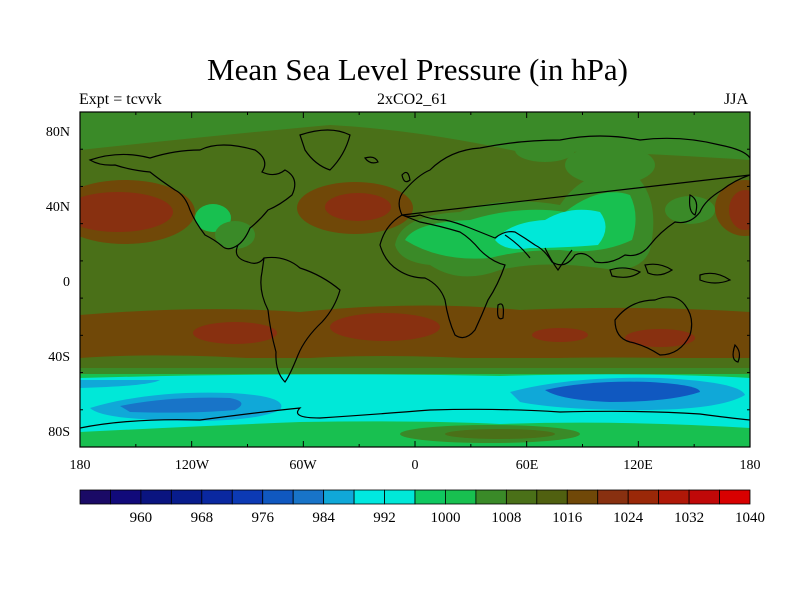  I want to click on colorbar-label: 992, so click(384, 518).